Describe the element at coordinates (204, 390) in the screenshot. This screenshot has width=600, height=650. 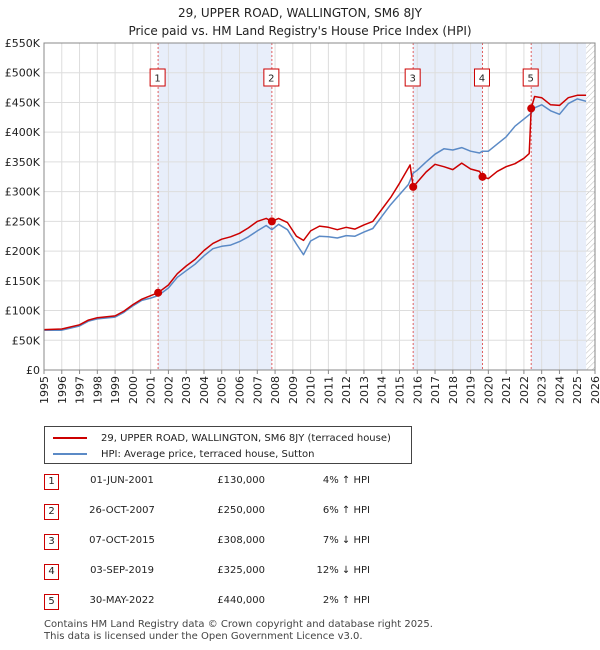
I see `x-tick-label-2004: 2004` at that location.